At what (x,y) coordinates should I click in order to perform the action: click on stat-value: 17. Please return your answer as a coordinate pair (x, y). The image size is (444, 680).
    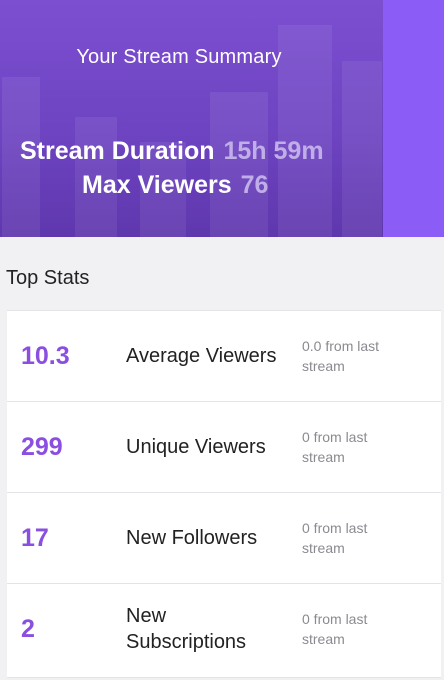
    Looking at the image, I should click on (35, 537).